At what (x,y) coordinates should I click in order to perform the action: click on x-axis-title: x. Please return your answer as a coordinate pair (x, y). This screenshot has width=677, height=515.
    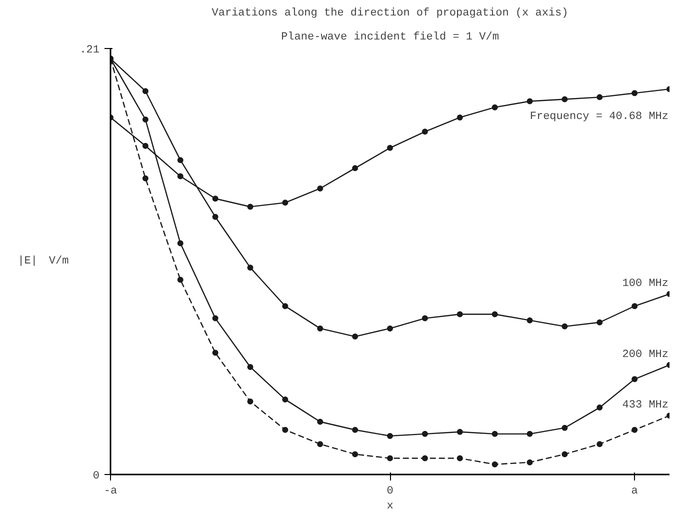
    Looking at the image, I should click on (390, 506).